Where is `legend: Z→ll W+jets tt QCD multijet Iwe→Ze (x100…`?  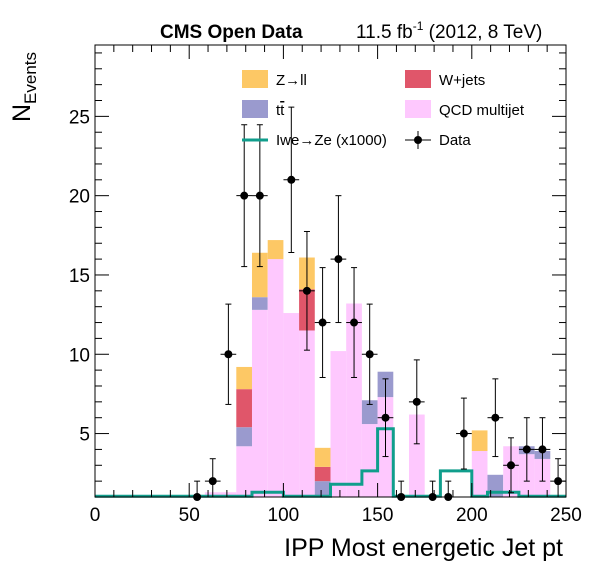
legend: Z→ll W+jets tt QCD multijet Iwe→Ze (x100… is located at coordinates (383, 109).